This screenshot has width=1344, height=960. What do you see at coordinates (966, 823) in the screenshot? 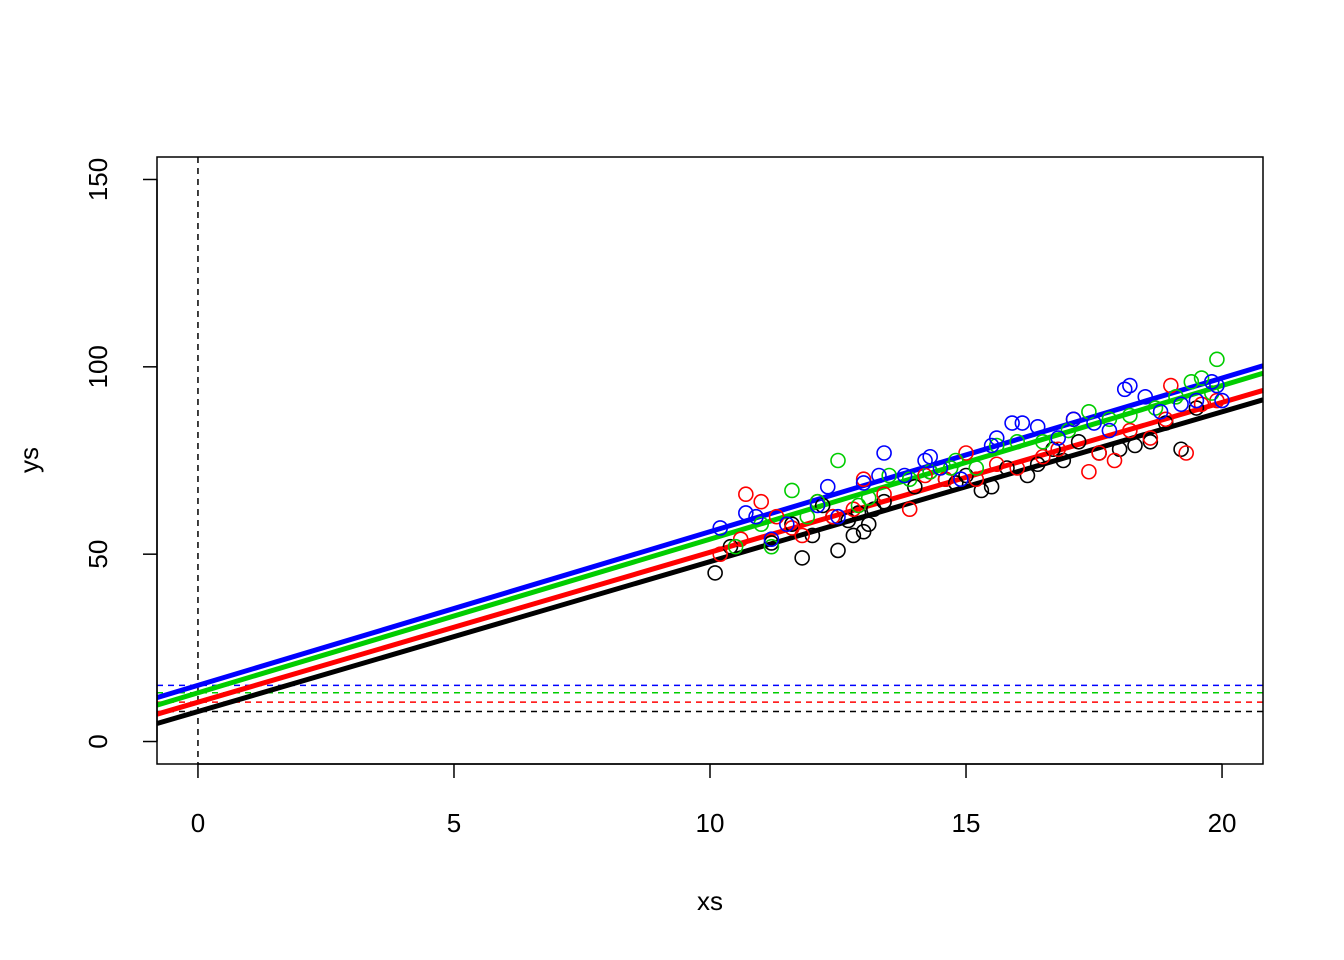
I see `x-tick-label-15: 15` at bounding box center [966, 823].